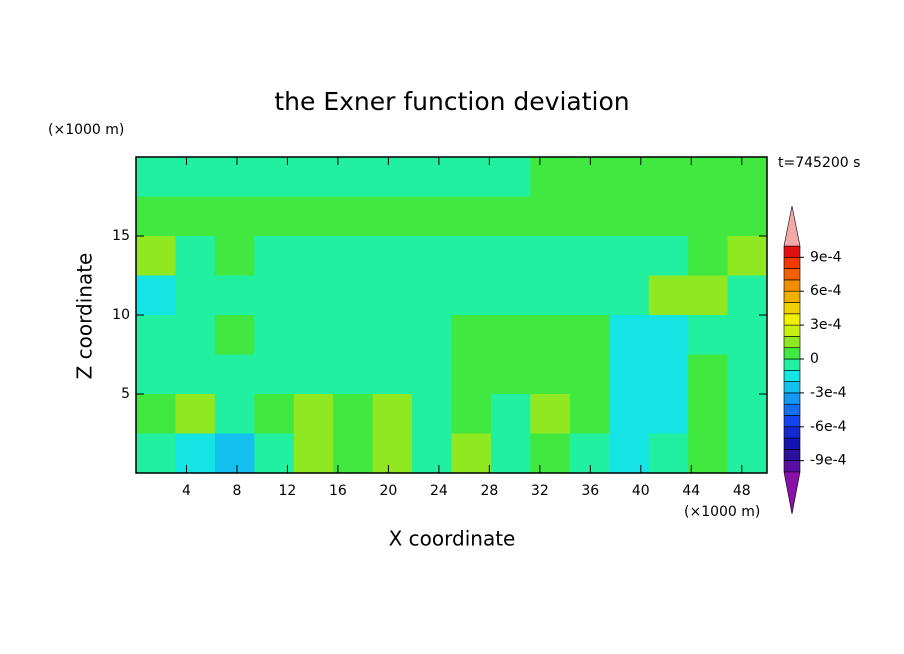 Image resolution: width=904 pixels, height=654 pixels. Describe the element at coordinates (826, 291) in the screenshot. I see `colorbar-tick-label: 6e-4` at that location.